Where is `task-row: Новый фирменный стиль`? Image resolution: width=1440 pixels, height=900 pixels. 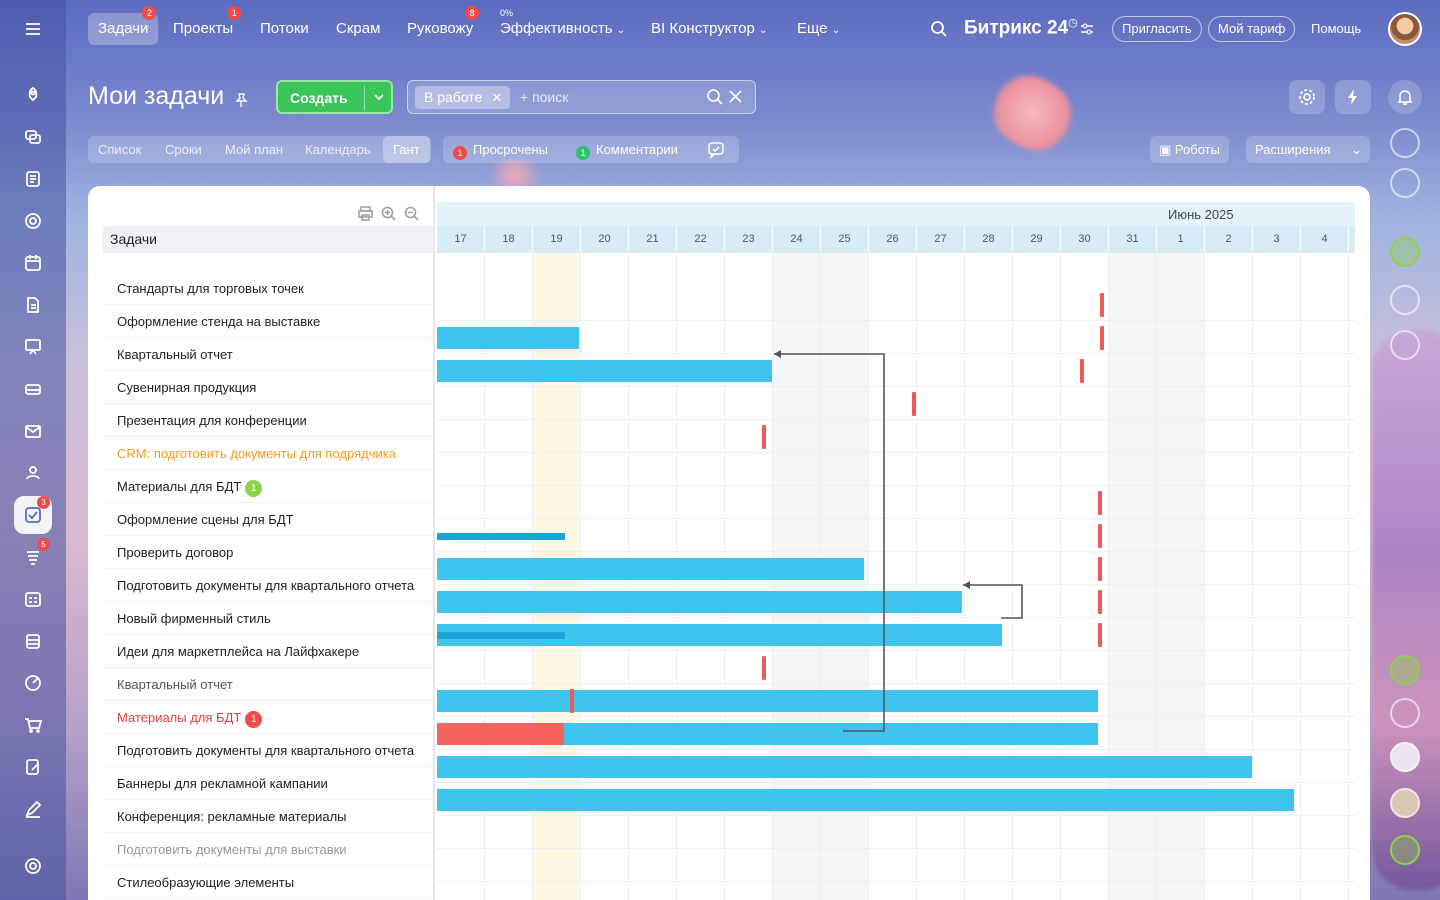
task-row: Новый фирменный стиль is located at coordinates (268, 618).